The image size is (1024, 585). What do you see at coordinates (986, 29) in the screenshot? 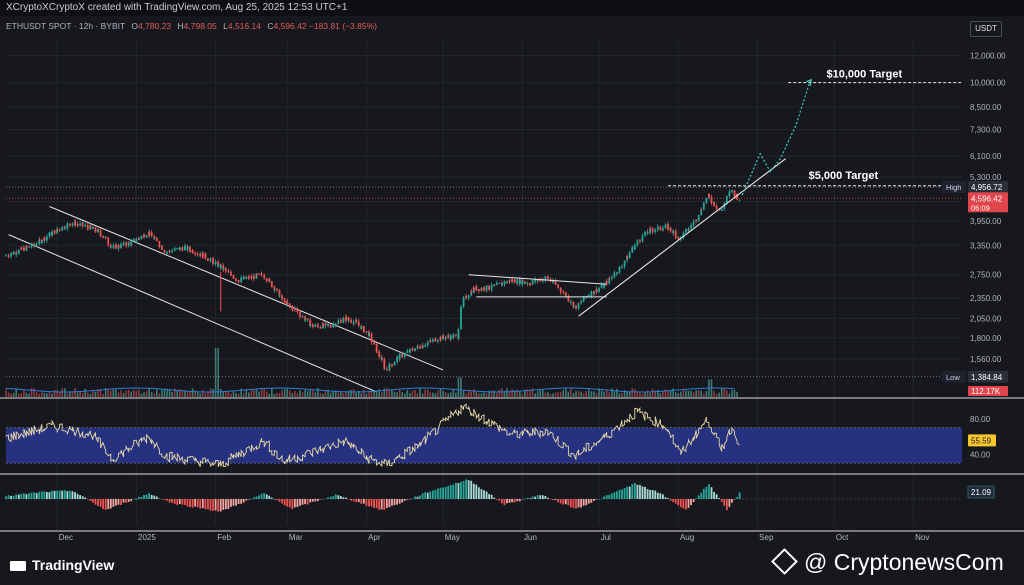
I see `currency-button: USDT` at bounding box center [986, 29].